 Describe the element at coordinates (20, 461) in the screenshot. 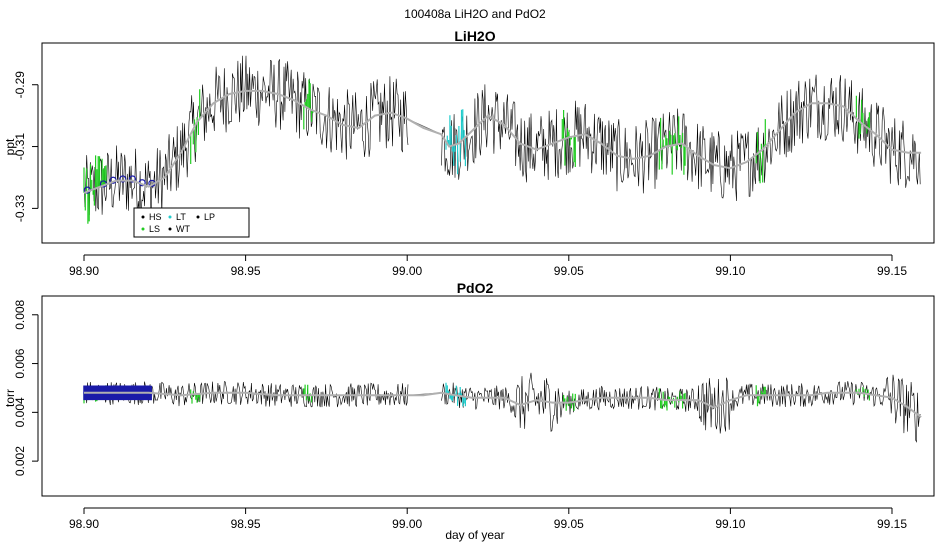

I see `y-tick-label-pdo2: 0.002` at that location.